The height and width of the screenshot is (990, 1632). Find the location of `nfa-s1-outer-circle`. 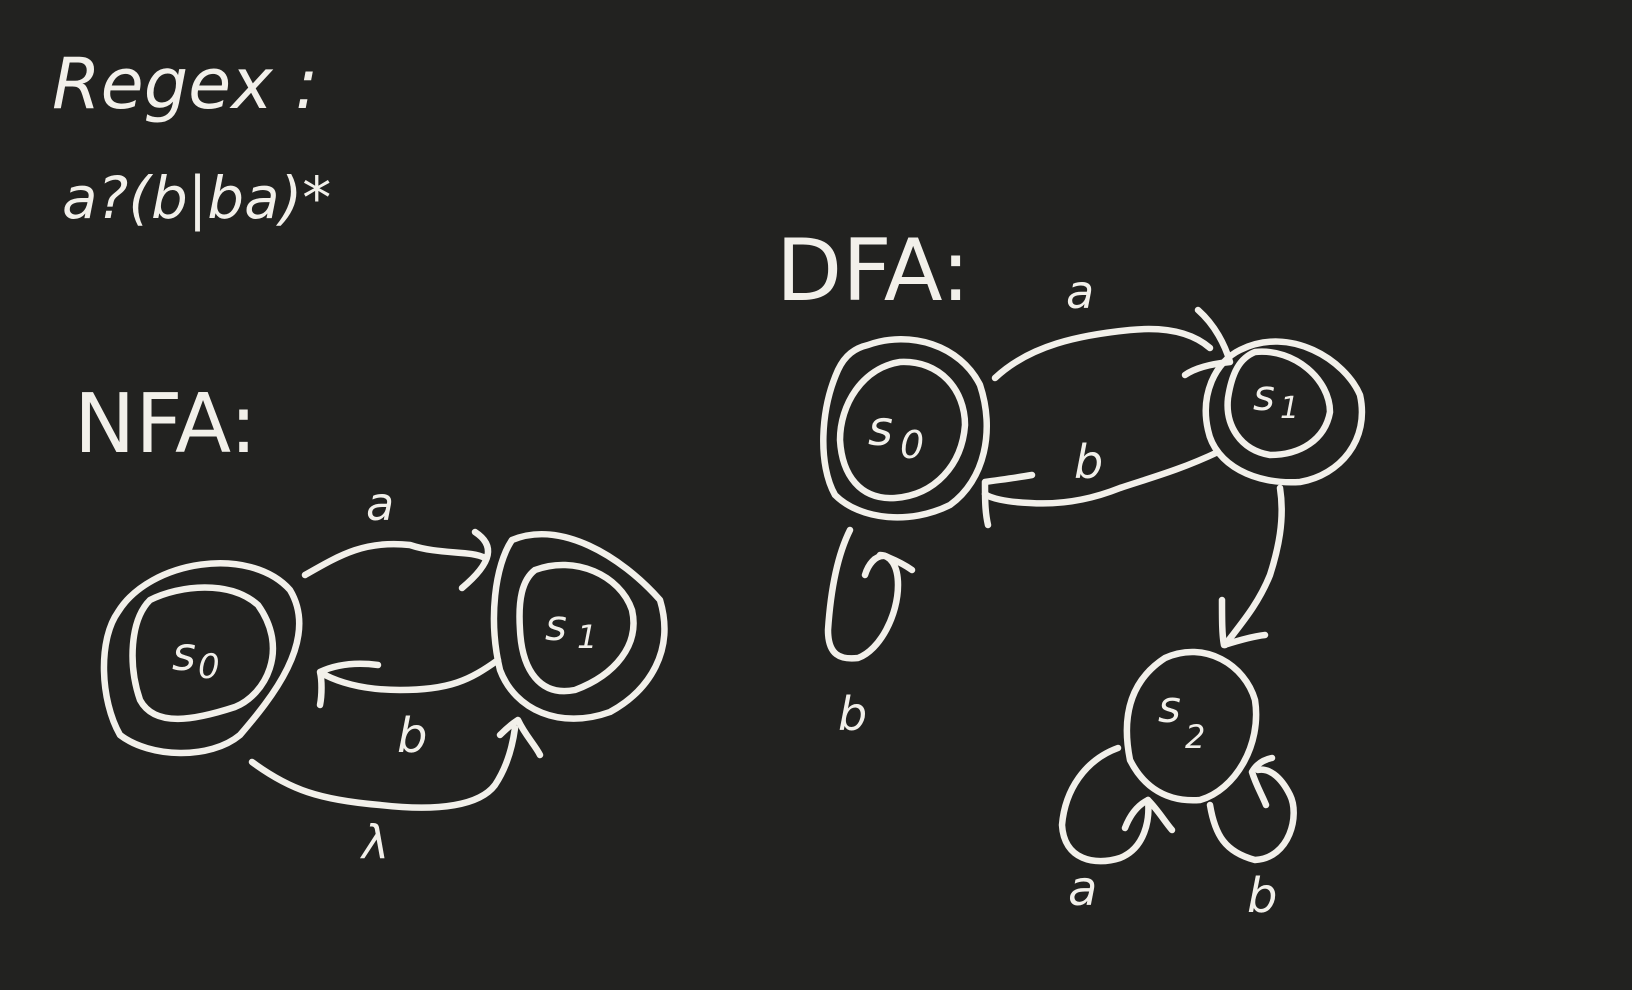

nfa-s1-outer-circle is located at coordinates (579, 626).